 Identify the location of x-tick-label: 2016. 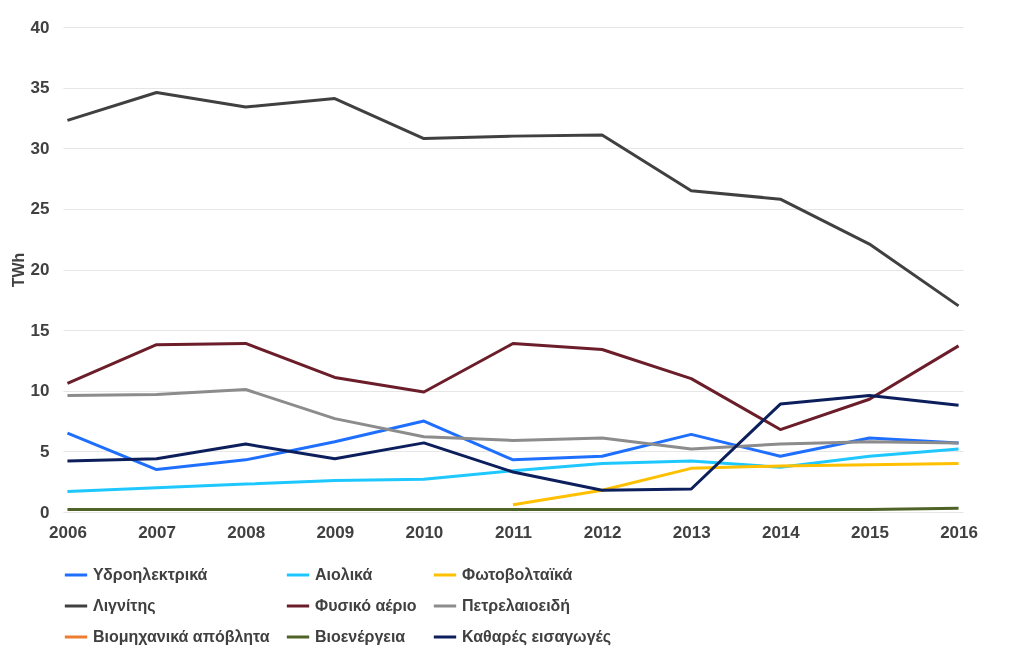
(959, 532).